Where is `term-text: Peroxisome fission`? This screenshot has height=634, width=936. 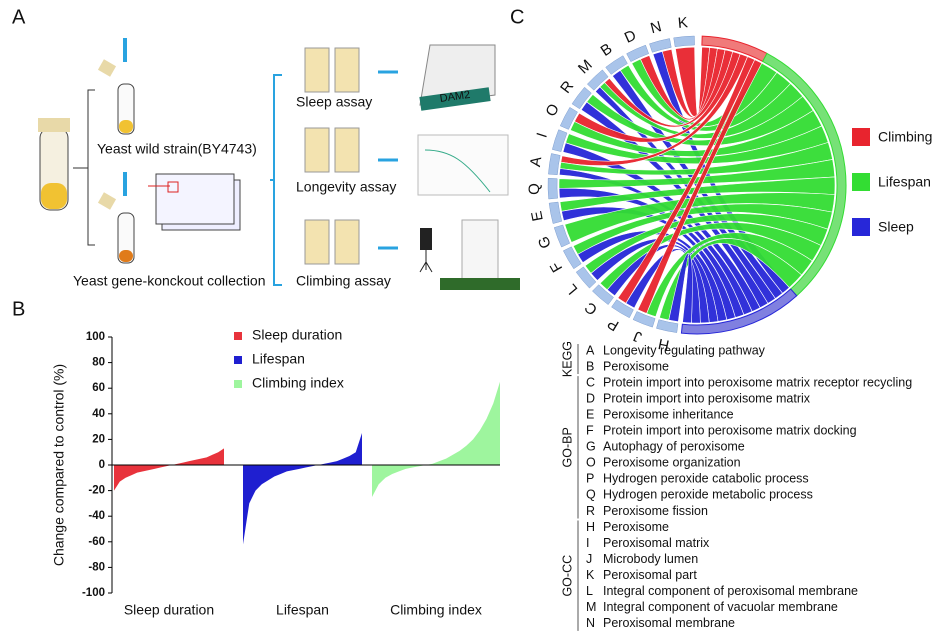
term-text: Peroxisome fission is located at coordinates (655, 511).